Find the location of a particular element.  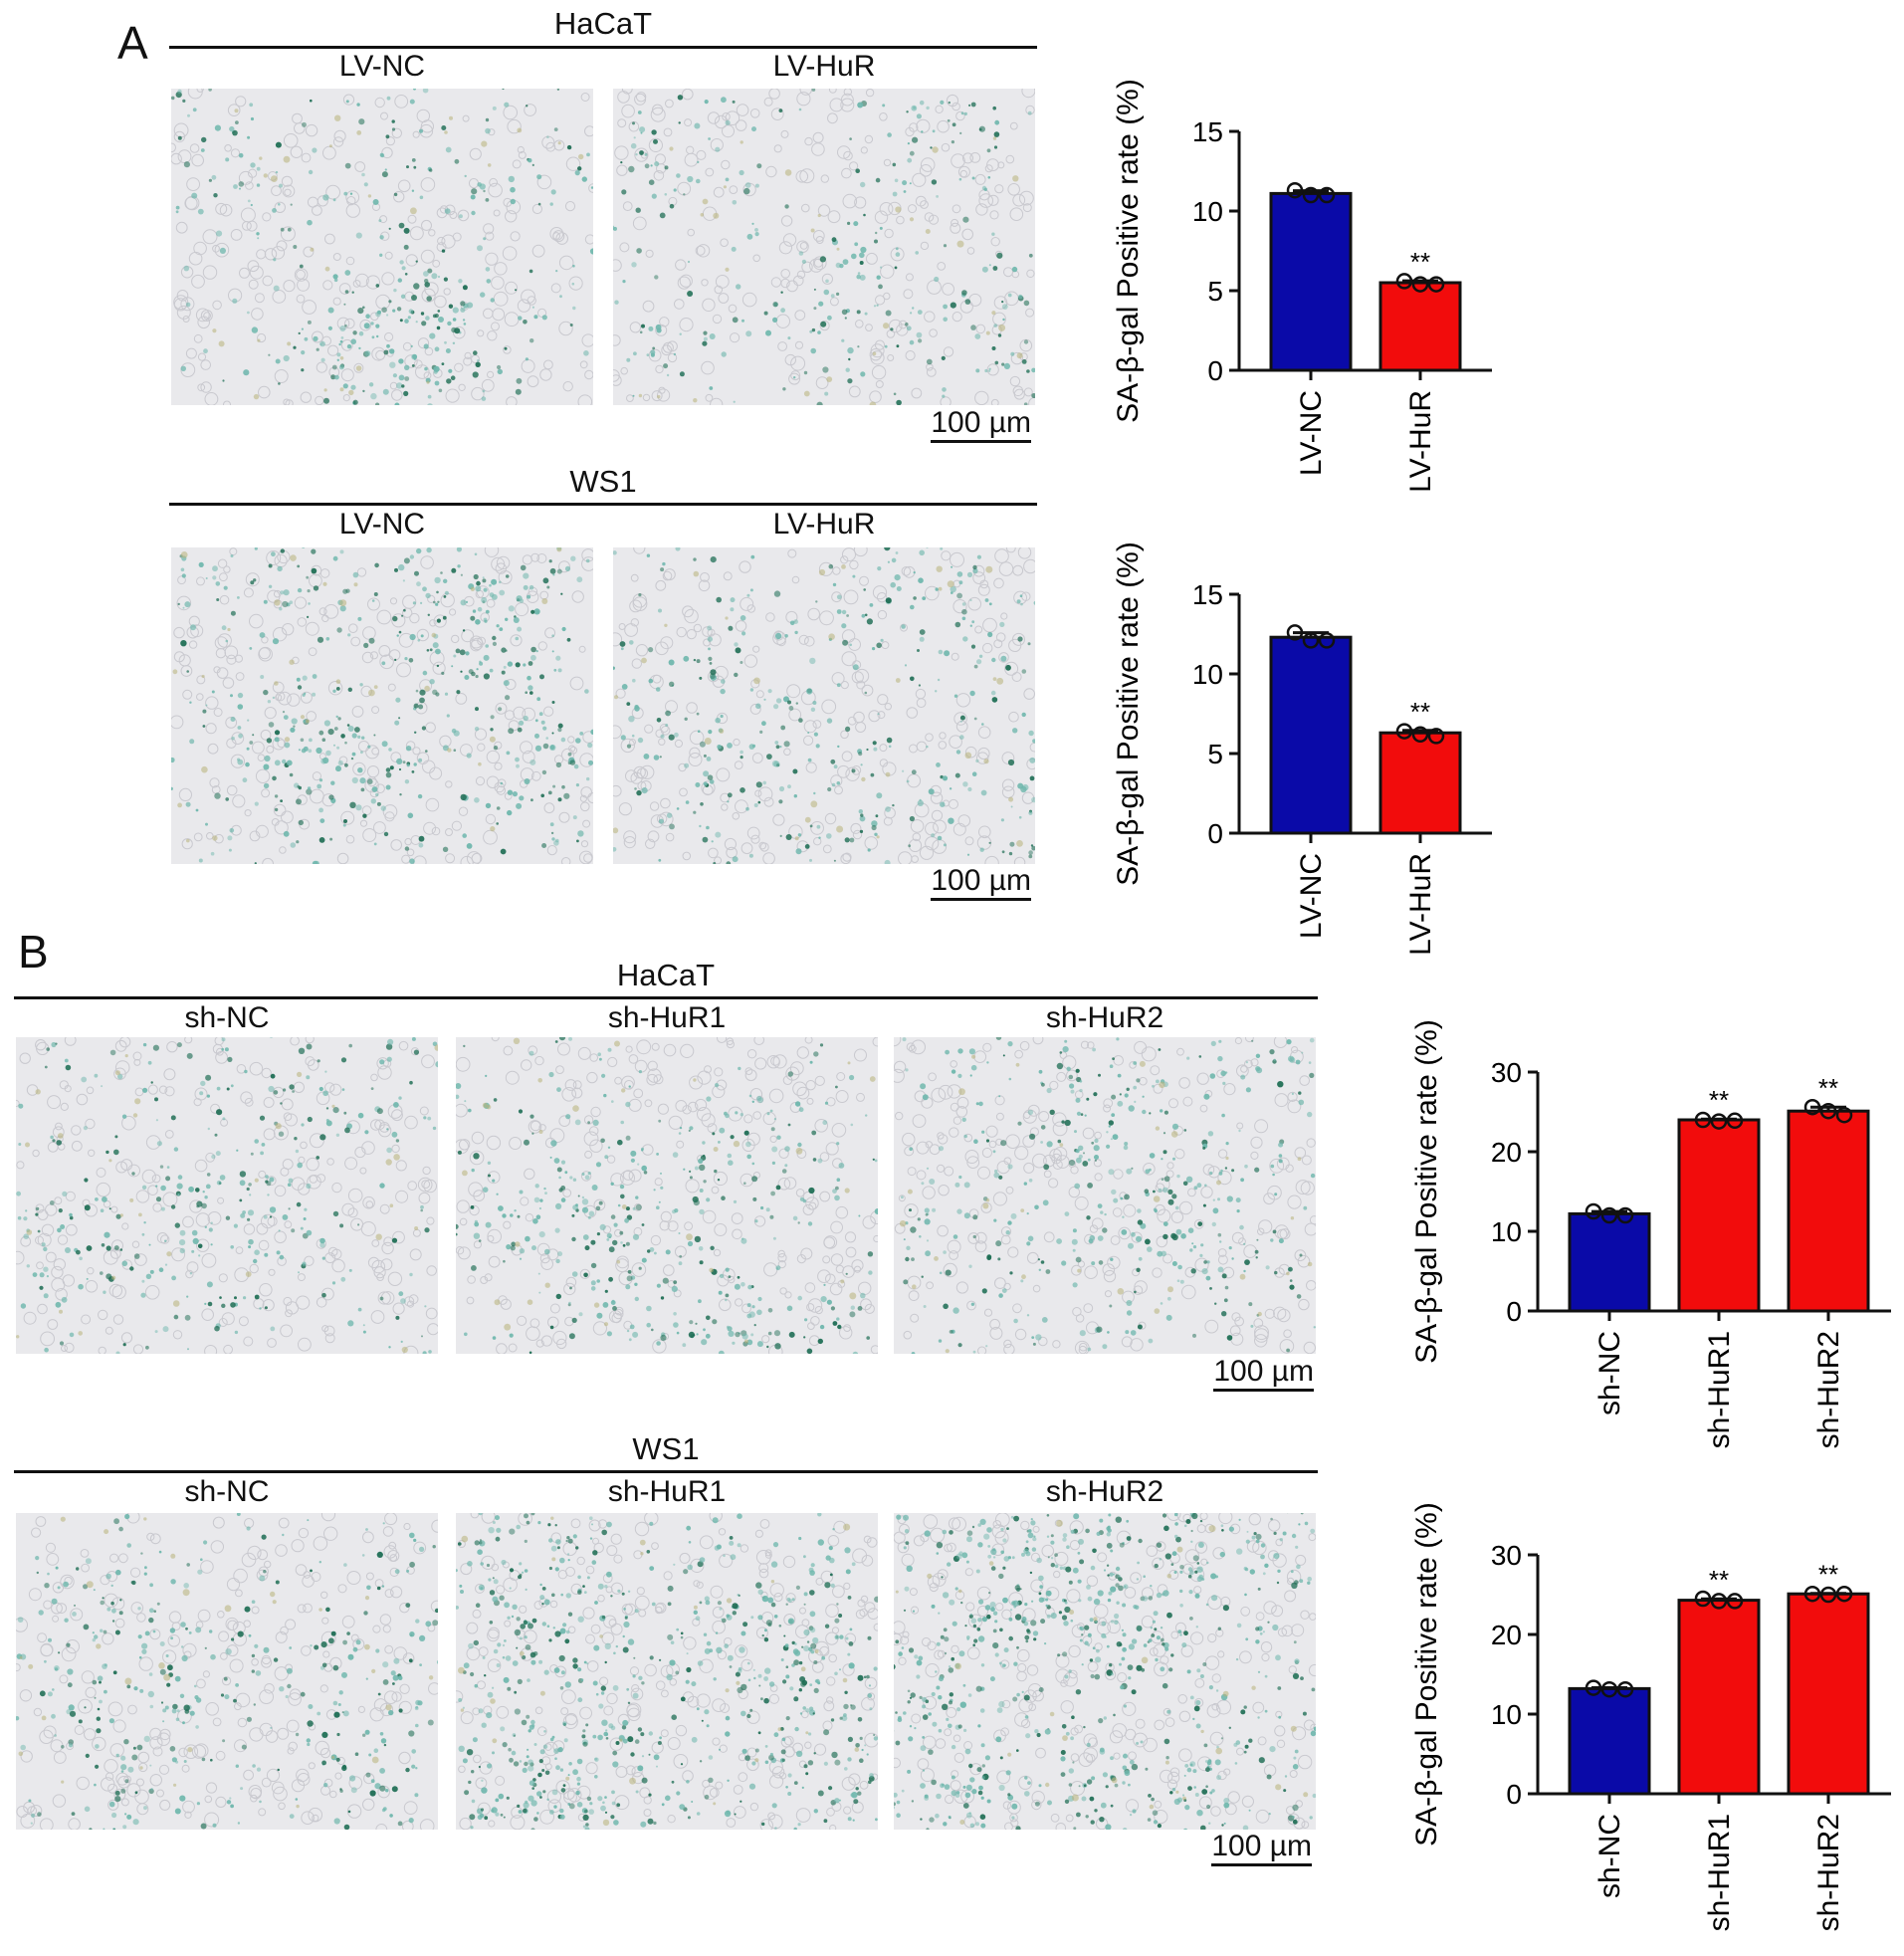

x-tick-label: sh-NC is located at coordinates (1609, 1373).